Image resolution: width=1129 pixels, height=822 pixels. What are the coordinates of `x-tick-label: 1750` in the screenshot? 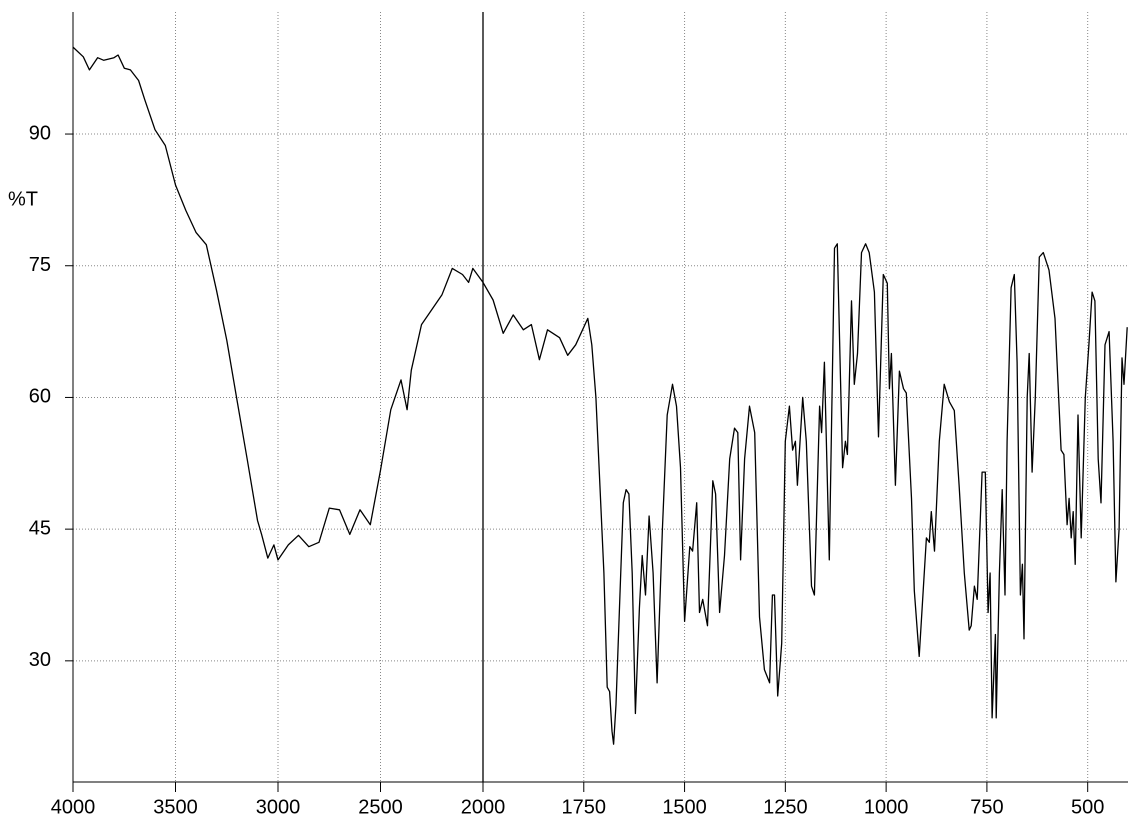 It's located at (584, 807).